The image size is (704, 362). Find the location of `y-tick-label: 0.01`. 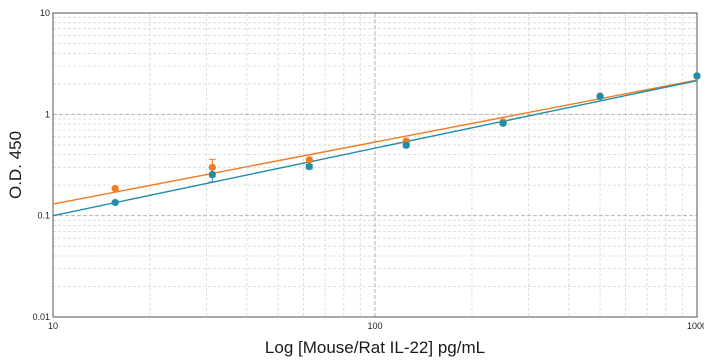

y-tick-label: 0.01 is located at coordinates (41, 317).